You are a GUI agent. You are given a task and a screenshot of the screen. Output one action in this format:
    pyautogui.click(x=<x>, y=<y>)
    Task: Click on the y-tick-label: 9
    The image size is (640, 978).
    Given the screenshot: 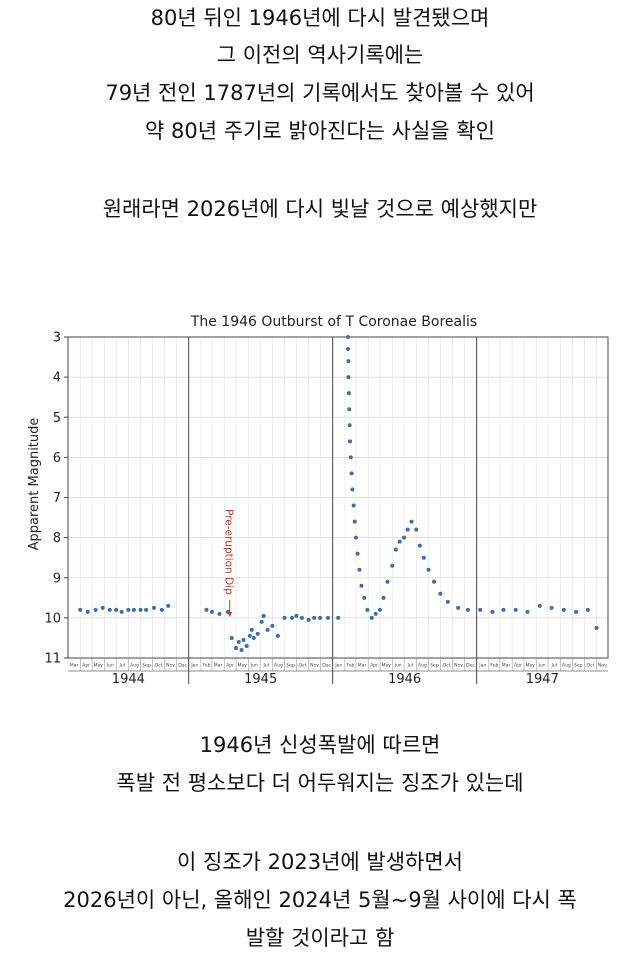 What is the action you would take?
    pyautogui.click(x=57, y=578)
    